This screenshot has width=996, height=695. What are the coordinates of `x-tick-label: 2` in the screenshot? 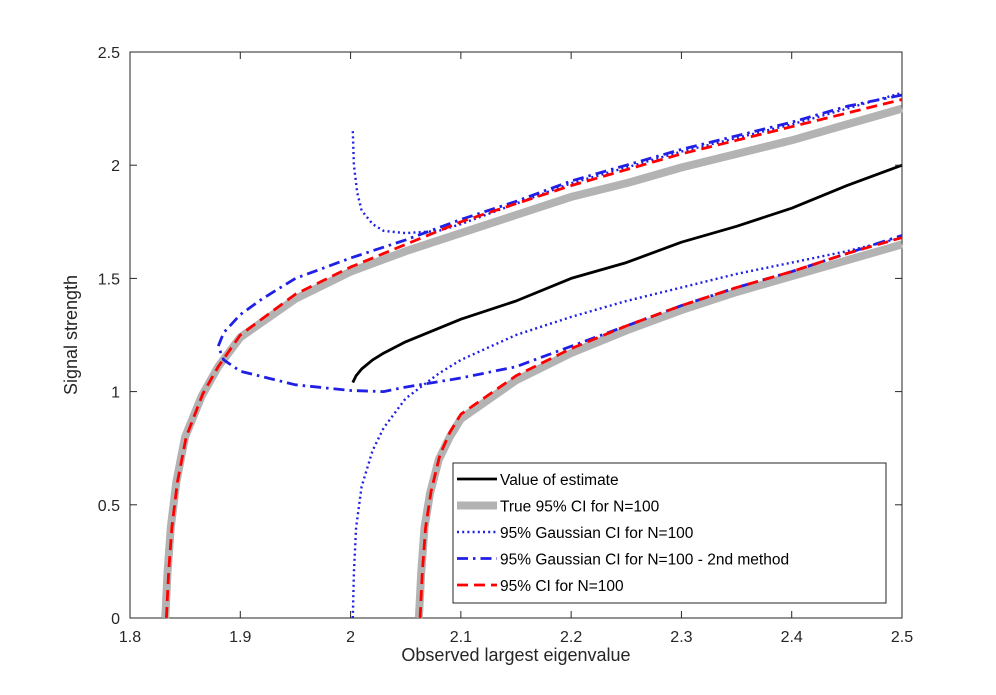 It's located at (350, 637).